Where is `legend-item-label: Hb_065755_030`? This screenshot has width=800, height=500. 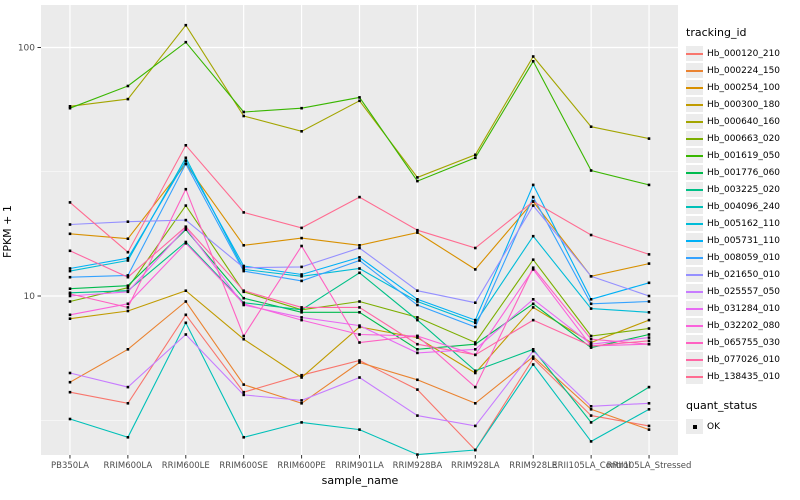
legend-item-label: Hb_065755_030 is located at coordinates (744, 342).